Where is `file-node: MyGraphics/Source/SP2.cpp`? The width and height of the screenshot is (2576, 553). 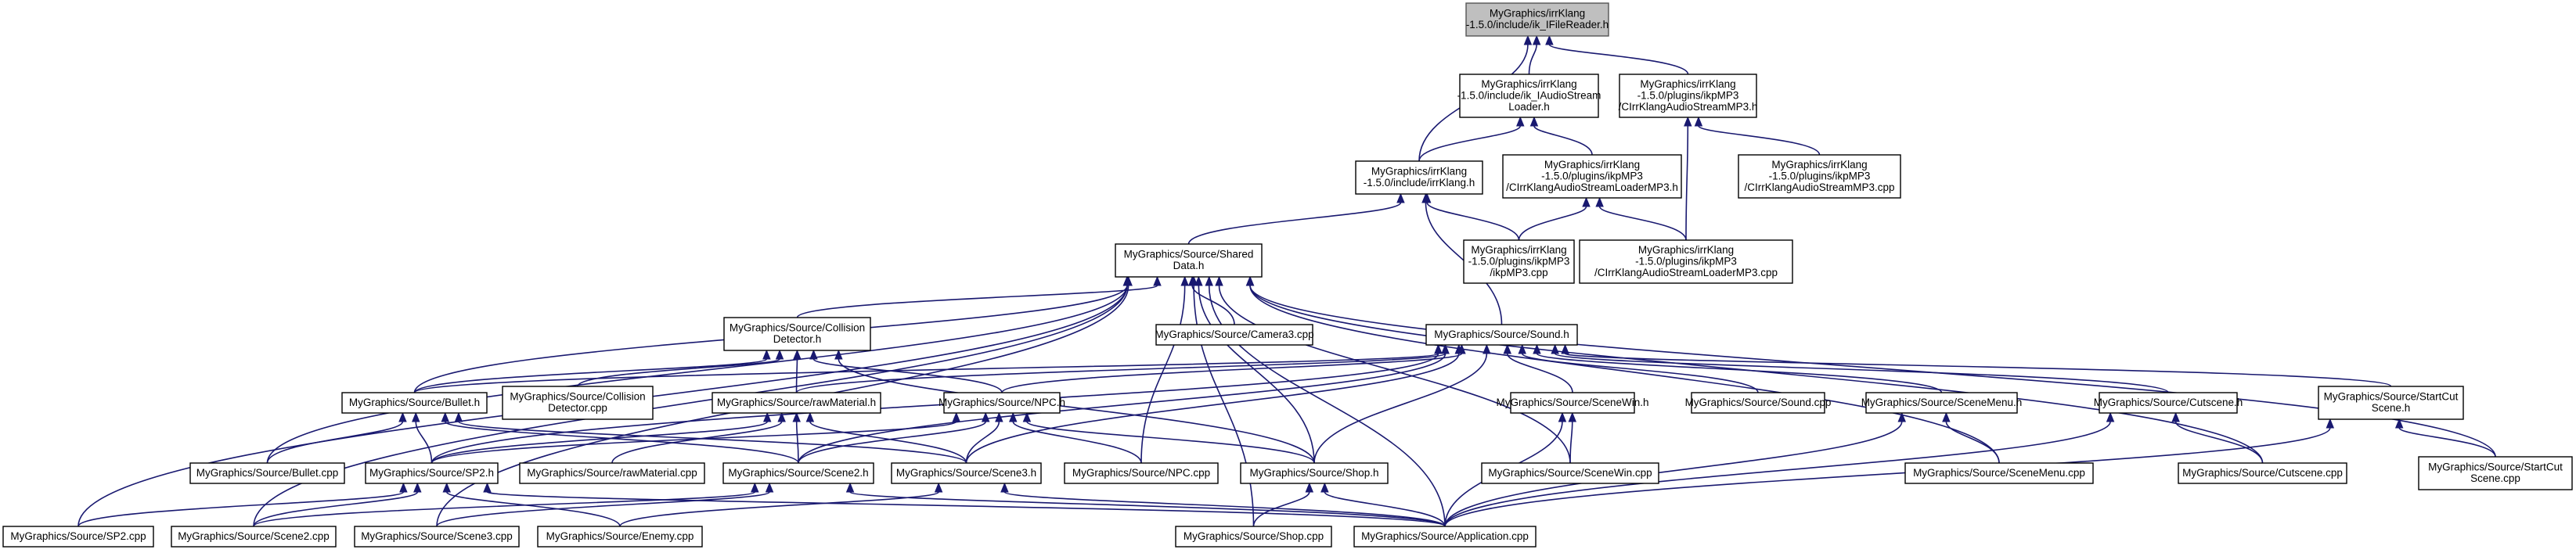 file-node: MyGraphics/Source/SP2.cpp is located at coordinates (78, 537).